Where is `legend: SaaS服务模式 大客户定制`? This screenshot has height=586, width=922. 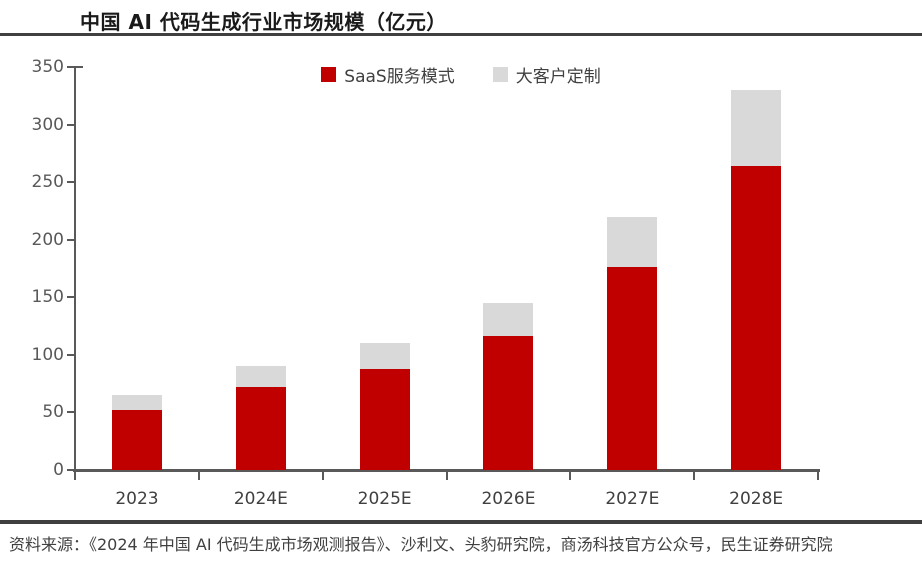
legend: SaaS服务模式 大客户定制 is located at coordinates (461, 74).